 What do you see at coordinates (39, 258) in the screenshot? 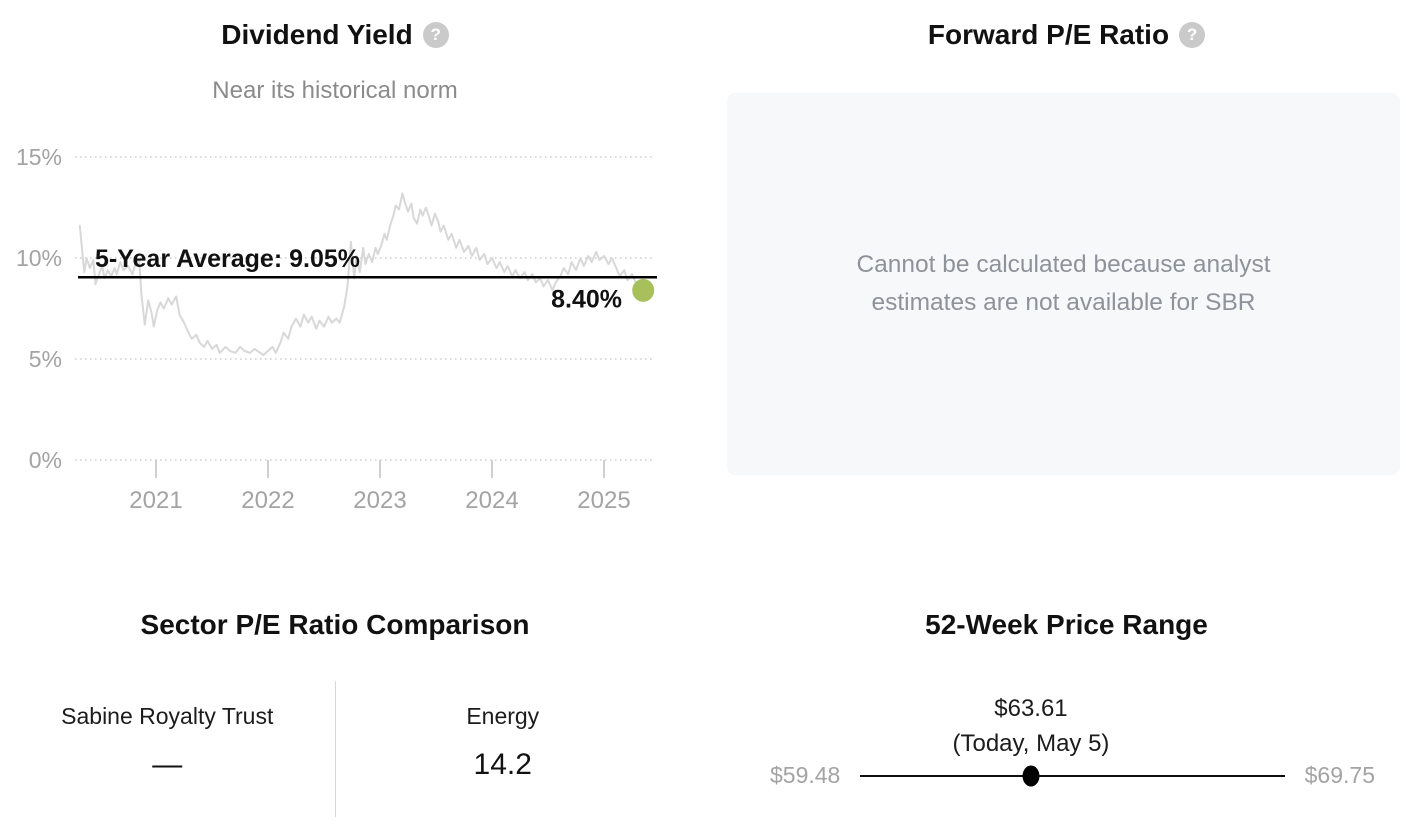
I see `y-axis-label: 10%` at bounding box center [39, 258].